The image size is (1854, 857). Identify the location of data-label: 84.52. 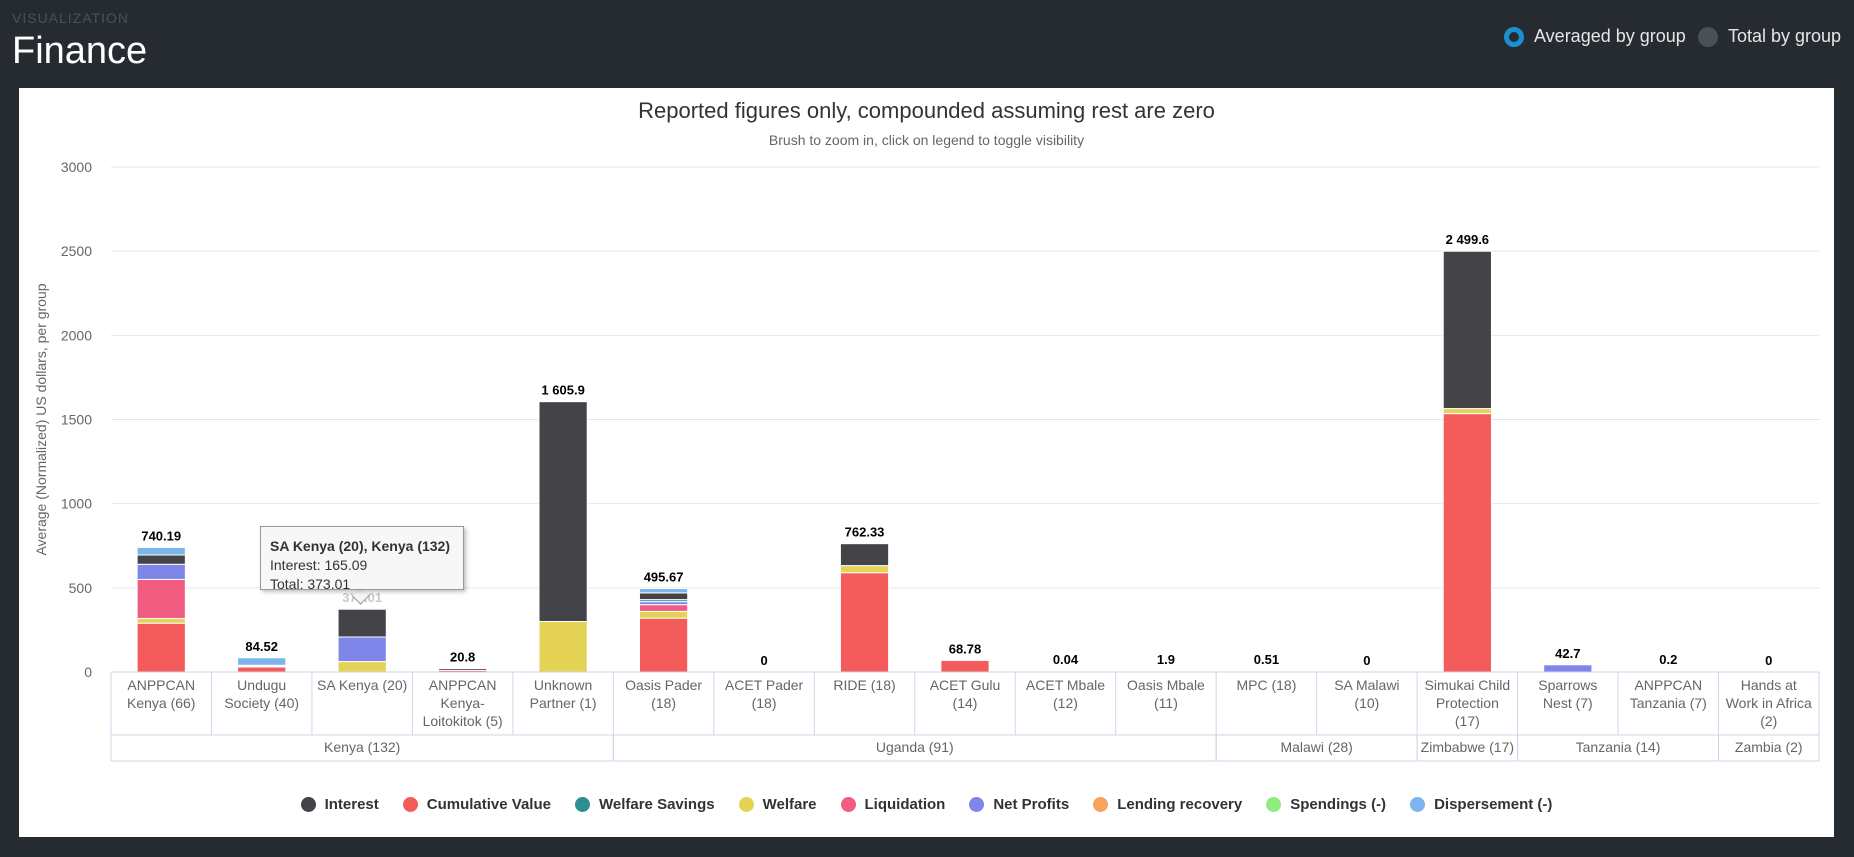
(261, 646).